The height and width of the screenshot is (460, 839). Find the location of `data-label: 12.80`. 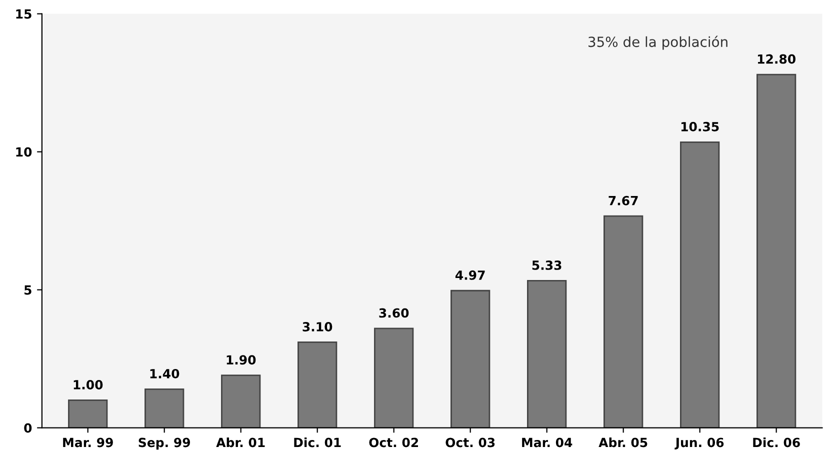

data-label: 12.80 is located at coordinates (777, 59).